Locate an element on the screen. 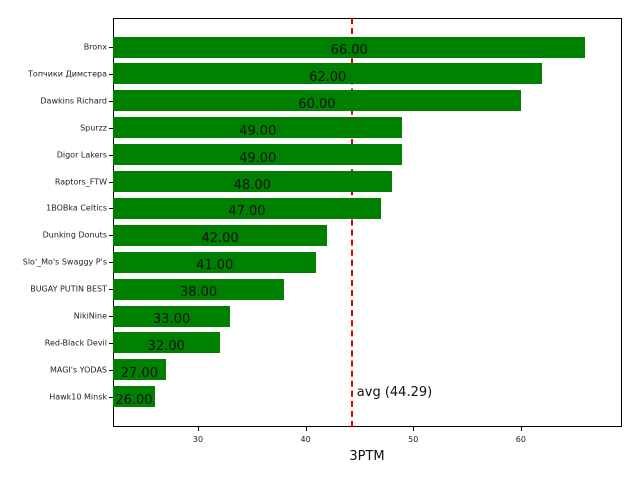 The image size is (640, 480). y-tick-label: BUGAY PUTIN BEST is located at coordinates (68, 289).